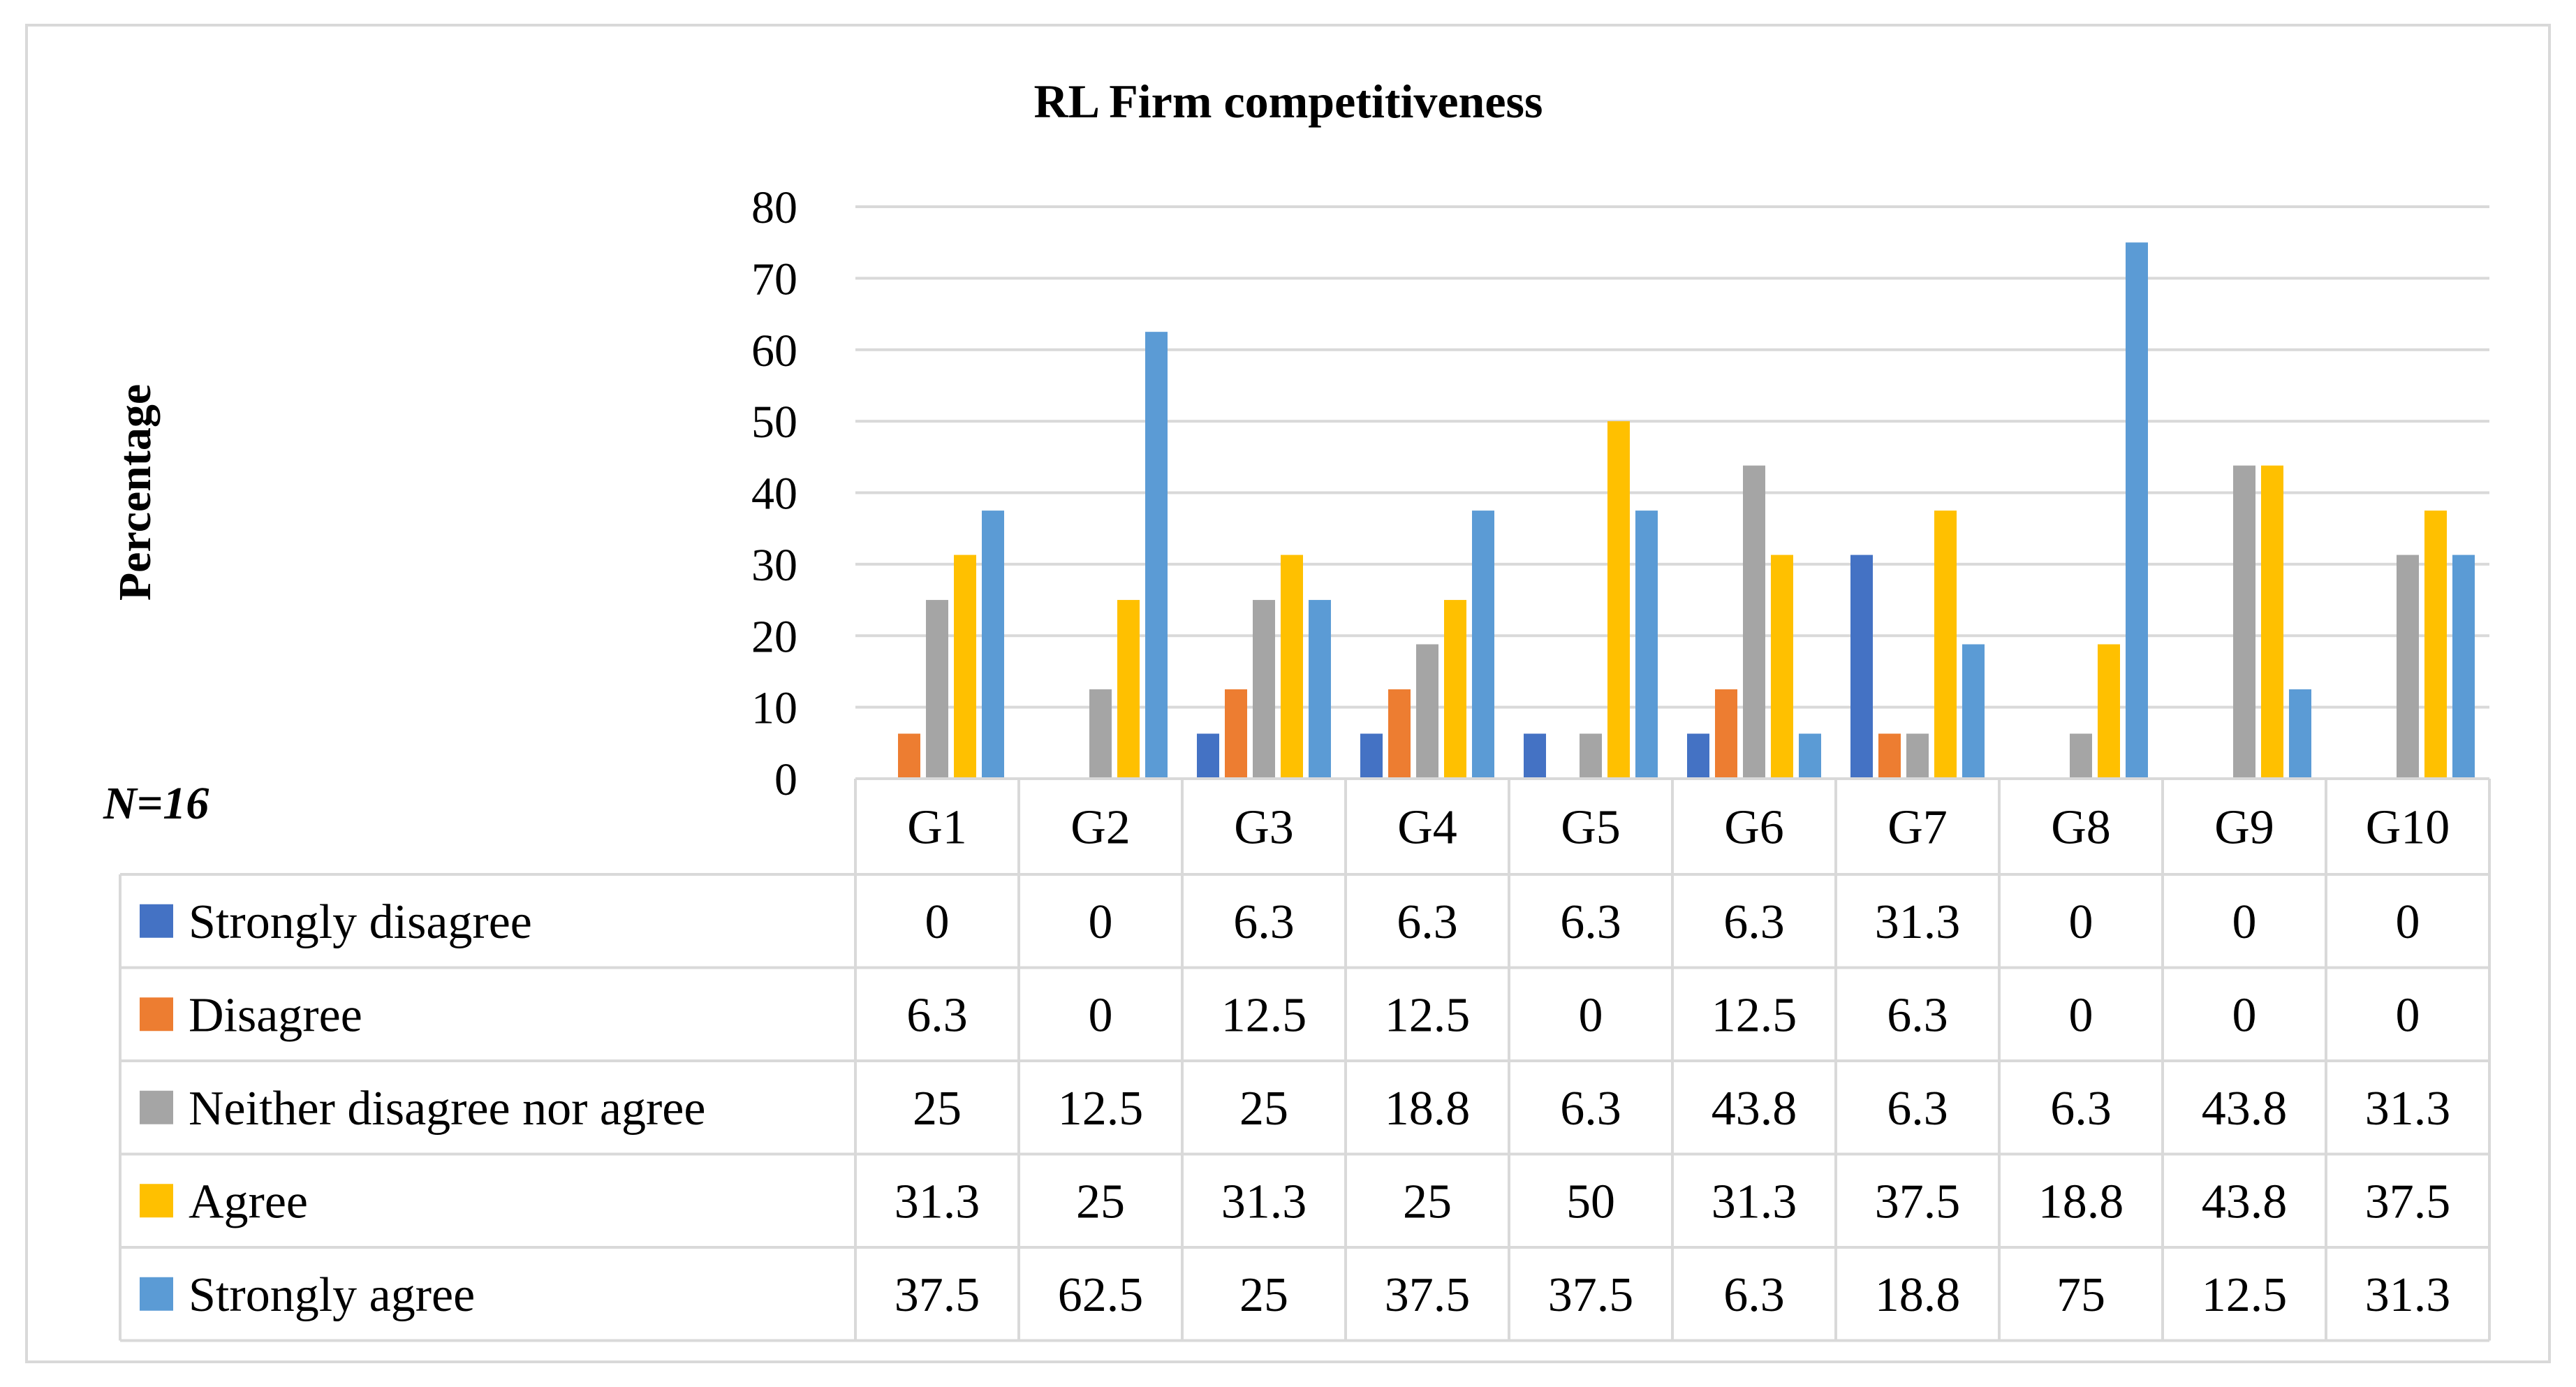 This screenshot has height=1387, width=2576. I want to click on sample-size-note: N=16, so click(156, 803).